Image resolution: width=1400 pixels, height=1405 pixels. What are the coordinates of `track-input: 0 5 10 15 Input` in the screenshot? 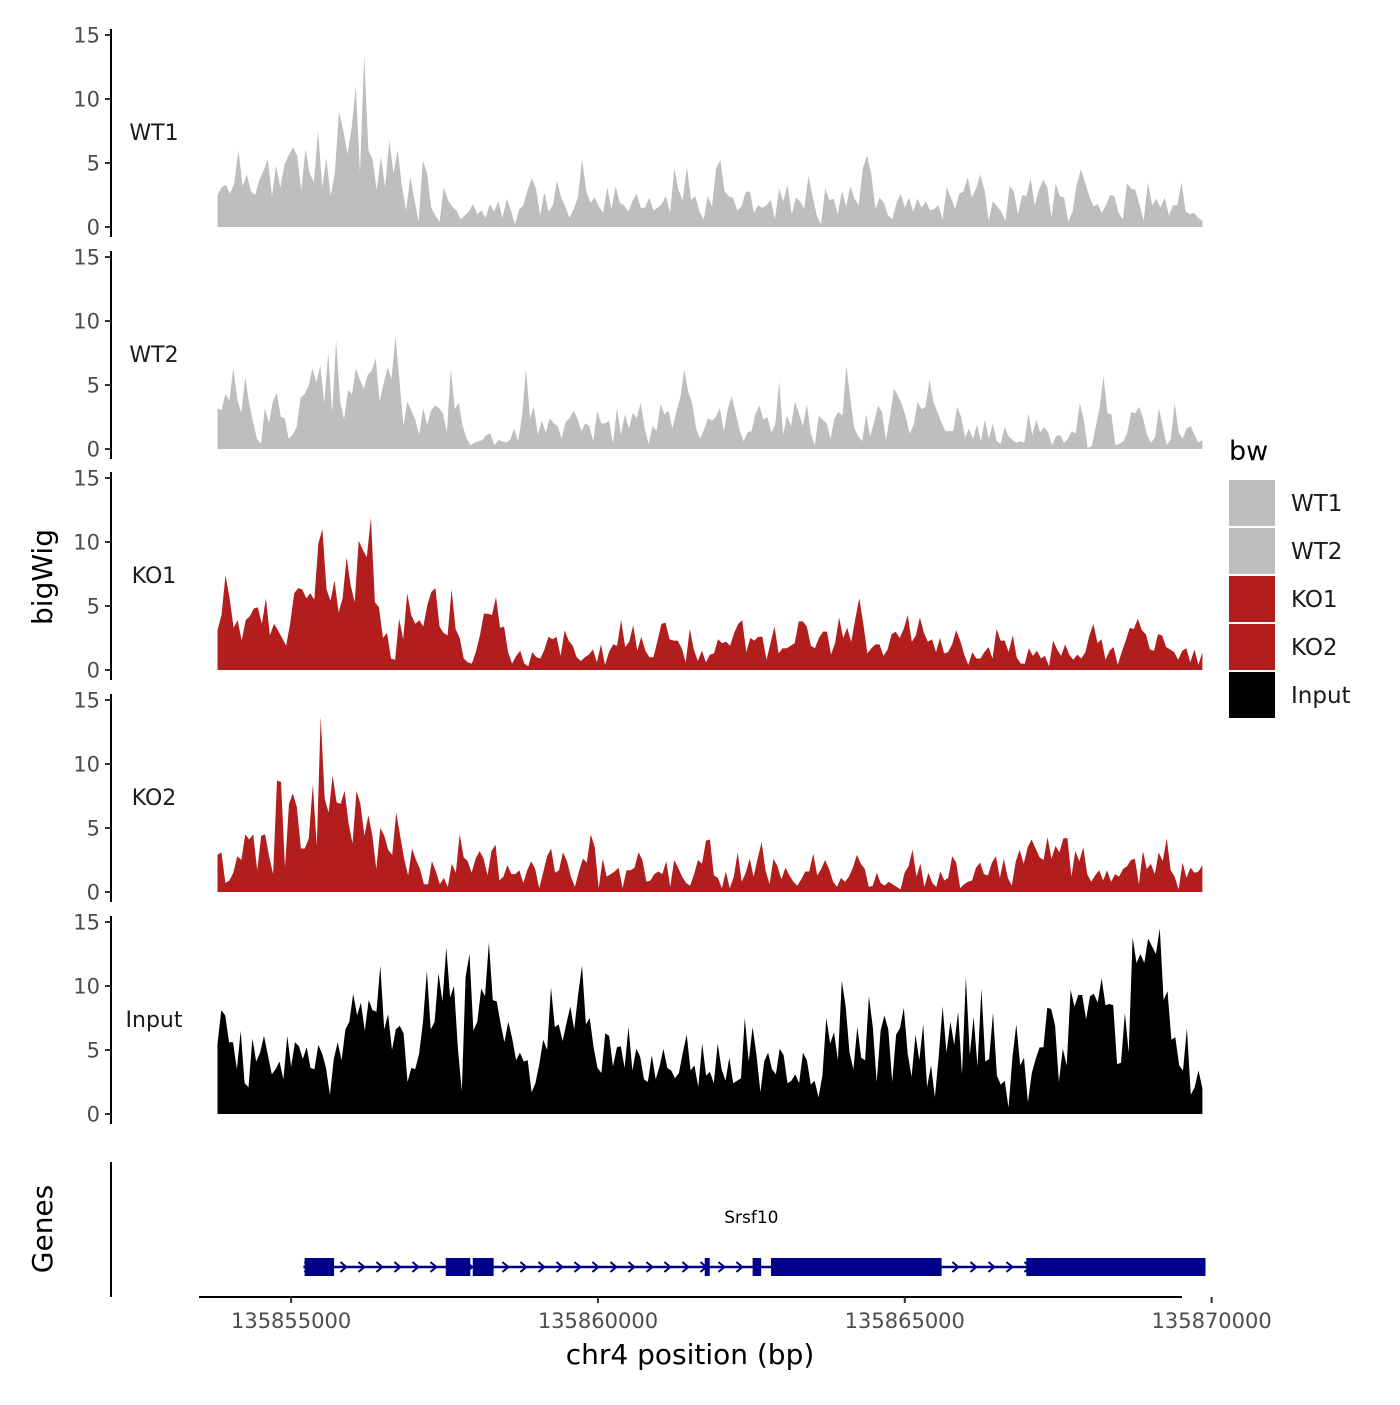 It's located at (638, 1019).